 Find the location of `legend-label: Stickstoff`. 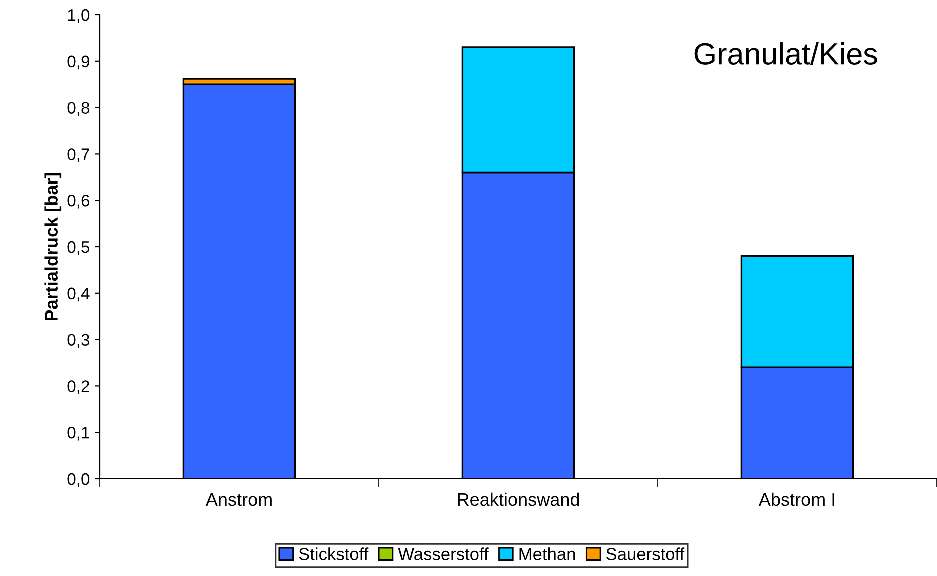

legend-label: Stickstoff is located at coordinates (334, 554).